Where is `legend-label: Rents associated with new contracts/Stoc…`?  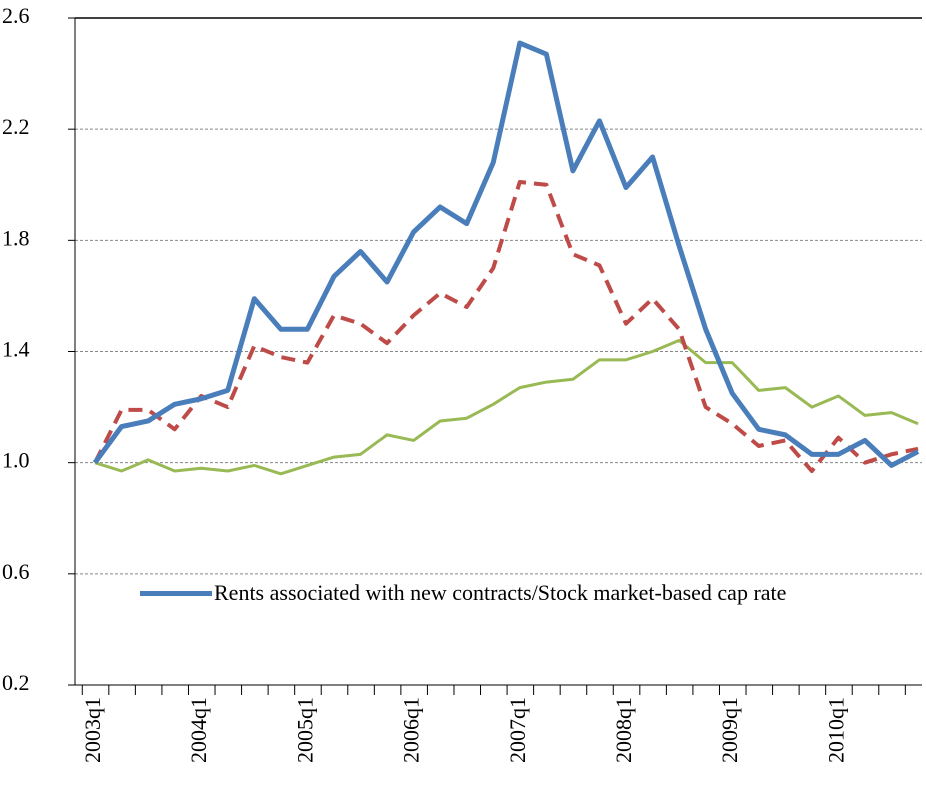 legend-label: Rents associated with new contracts/Stoc… is located at coordinates (564, 593).